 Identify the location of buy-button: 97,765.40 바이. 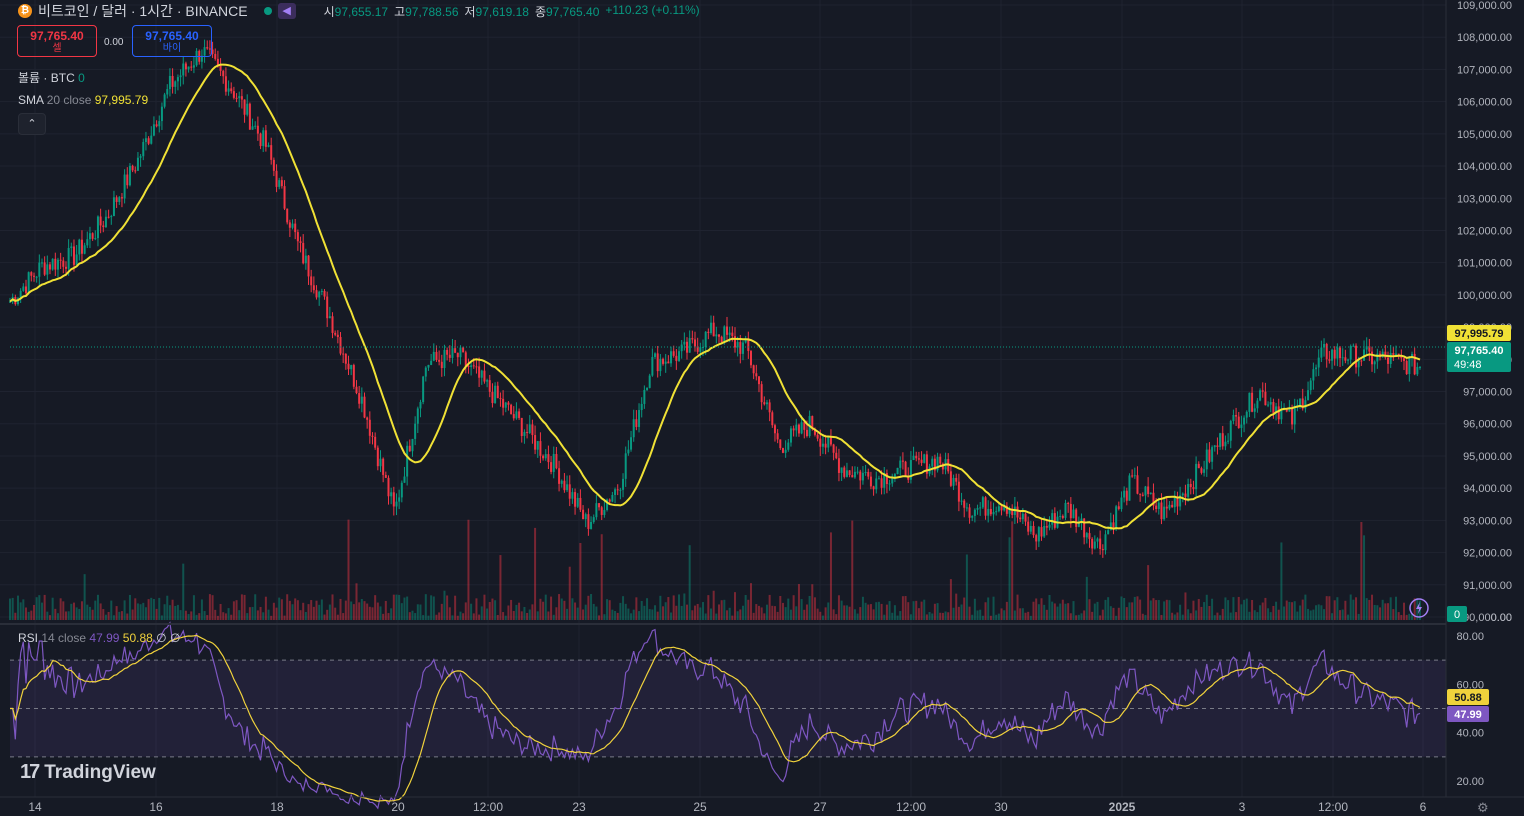
(172, 41).